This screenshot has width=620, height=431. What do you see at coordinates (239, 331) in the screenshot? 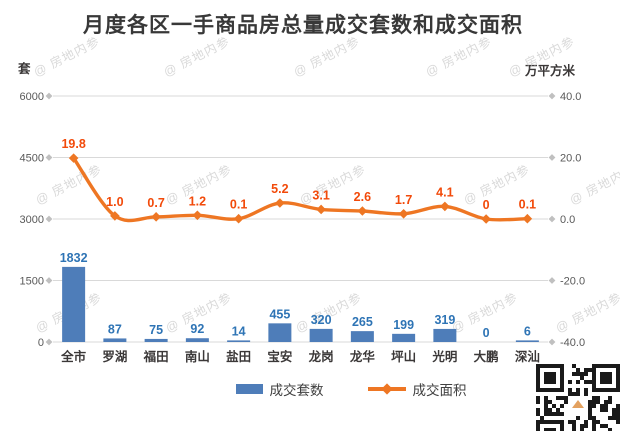
I see `bar-value-label: 14` at bounding box center [239, 331].